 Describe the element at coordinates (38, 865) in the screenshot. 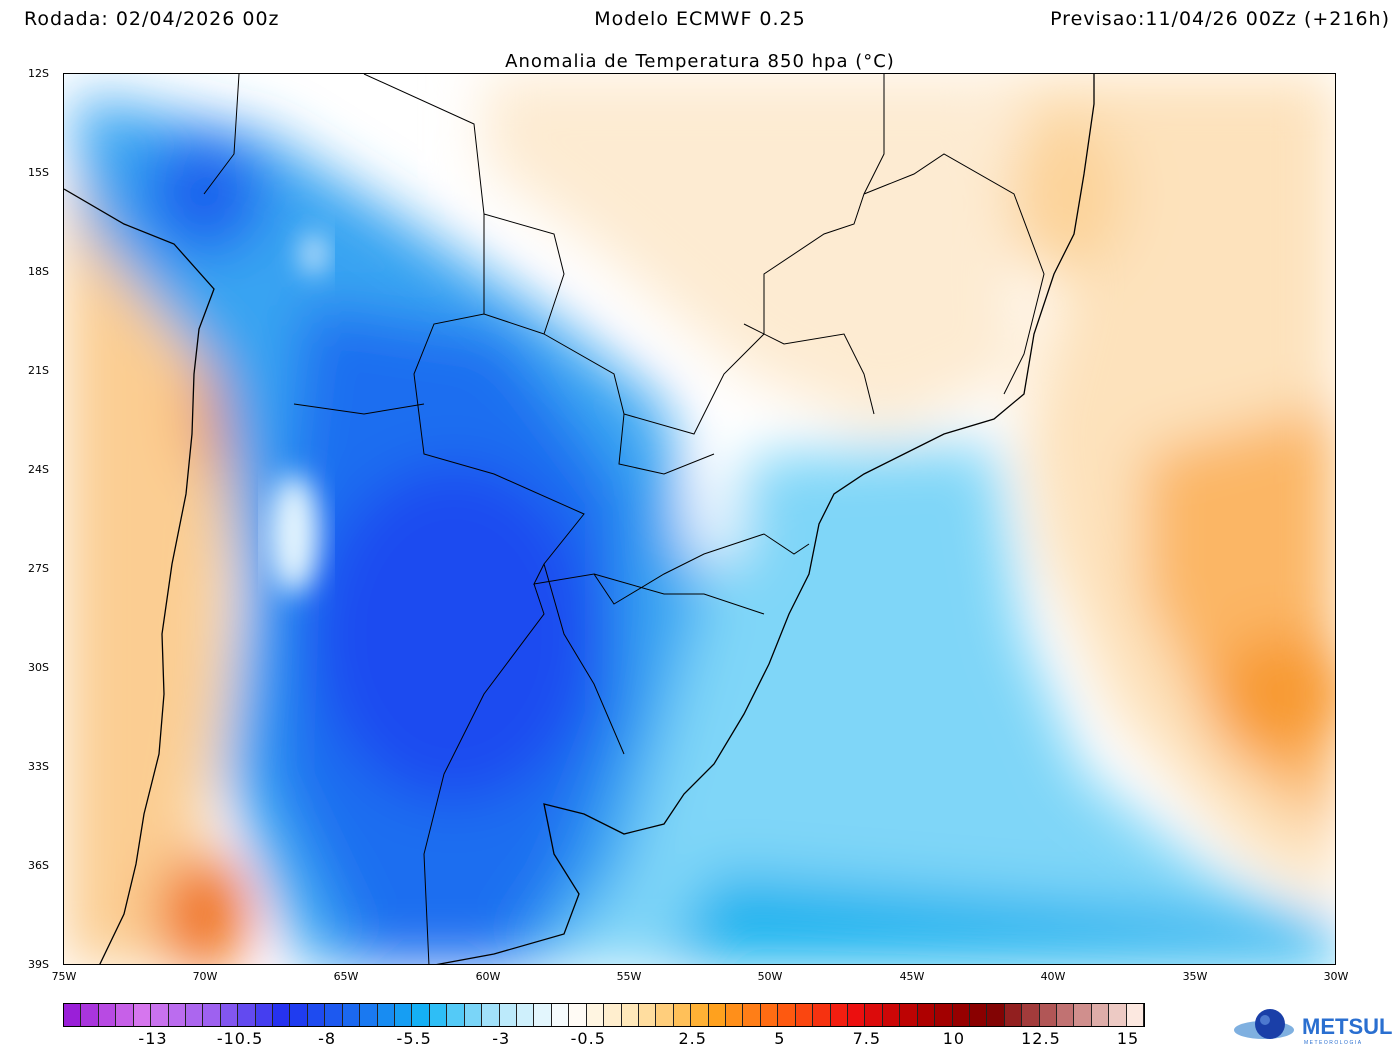

I see `lat-label: 36S` at that location.